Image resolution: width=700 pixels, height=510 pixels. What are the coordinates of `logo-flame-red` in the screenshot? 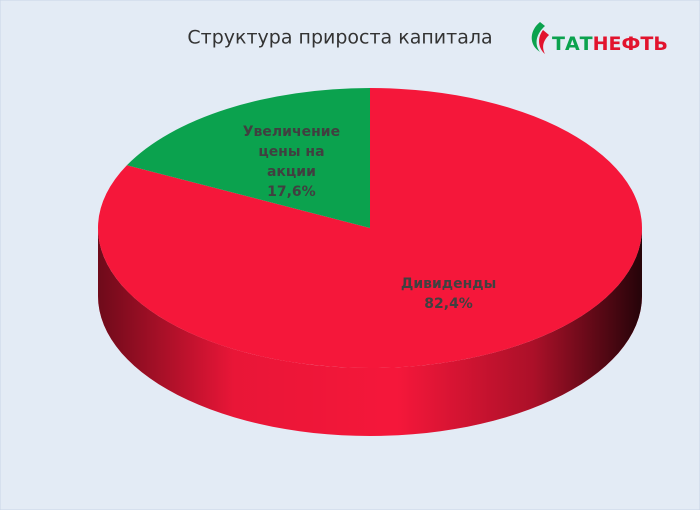 It's located at (544, 42).